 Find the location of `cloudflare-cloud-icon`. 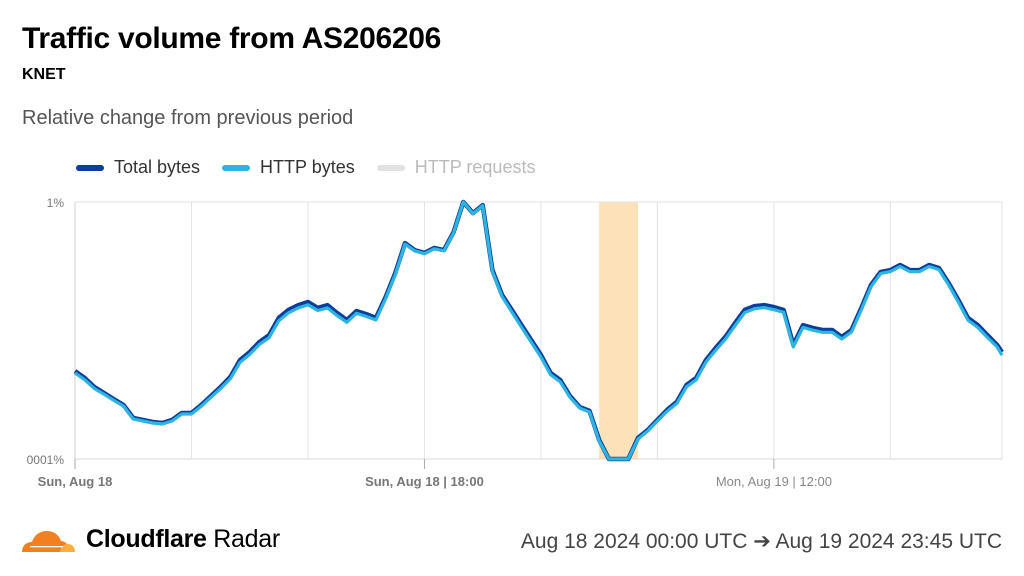

cloudflare-cloud-icon is located at coordinates (48, 541).